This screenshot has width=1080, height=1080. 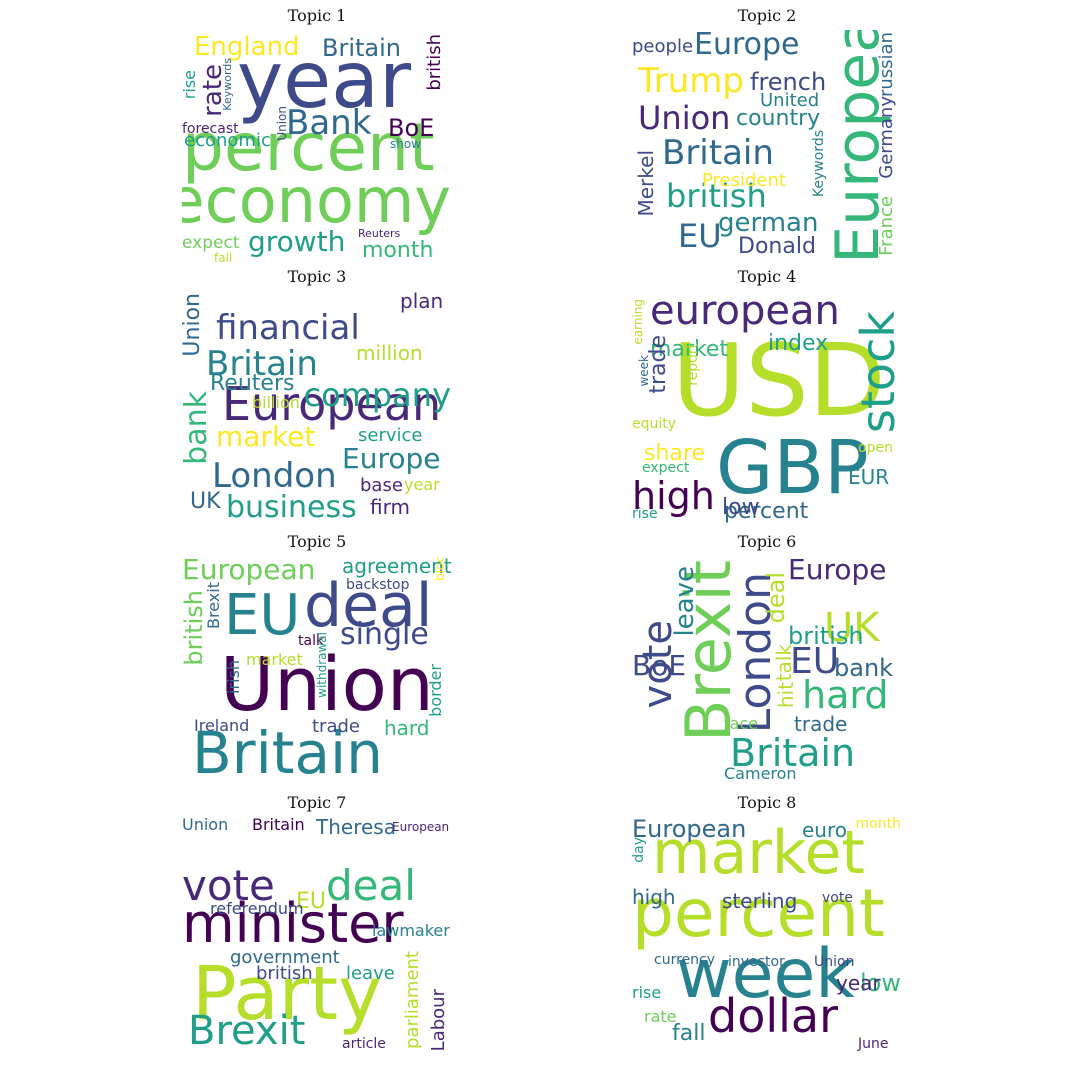 What do you see at coordinates (391, 458) in the screenshot?
I see `cloud-word-europe: Europe` at bounding box center [391, 458].